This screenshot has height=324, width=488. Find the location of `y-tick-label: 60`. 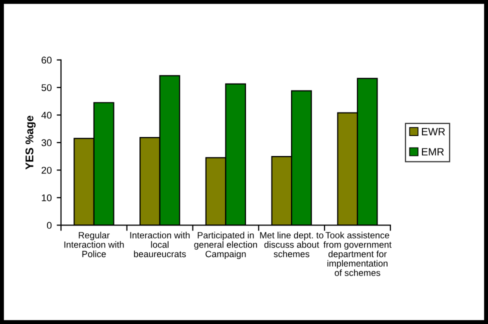

y-tick-label: 60 is located at coordinates (47, 60).